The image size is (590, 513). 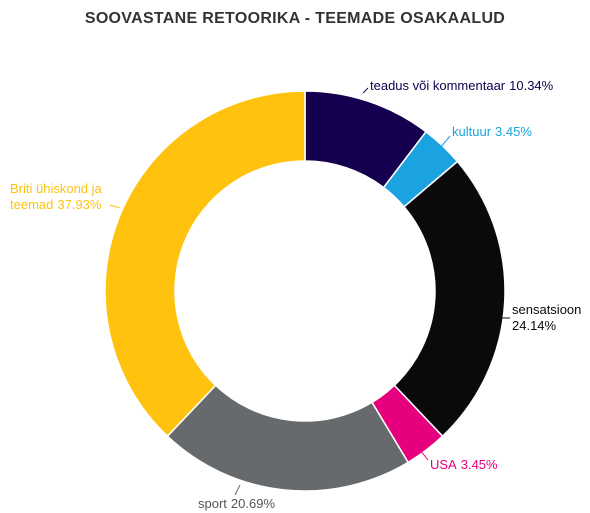 I want to click on value-label: 37.93%, so click(x=79, y=204).